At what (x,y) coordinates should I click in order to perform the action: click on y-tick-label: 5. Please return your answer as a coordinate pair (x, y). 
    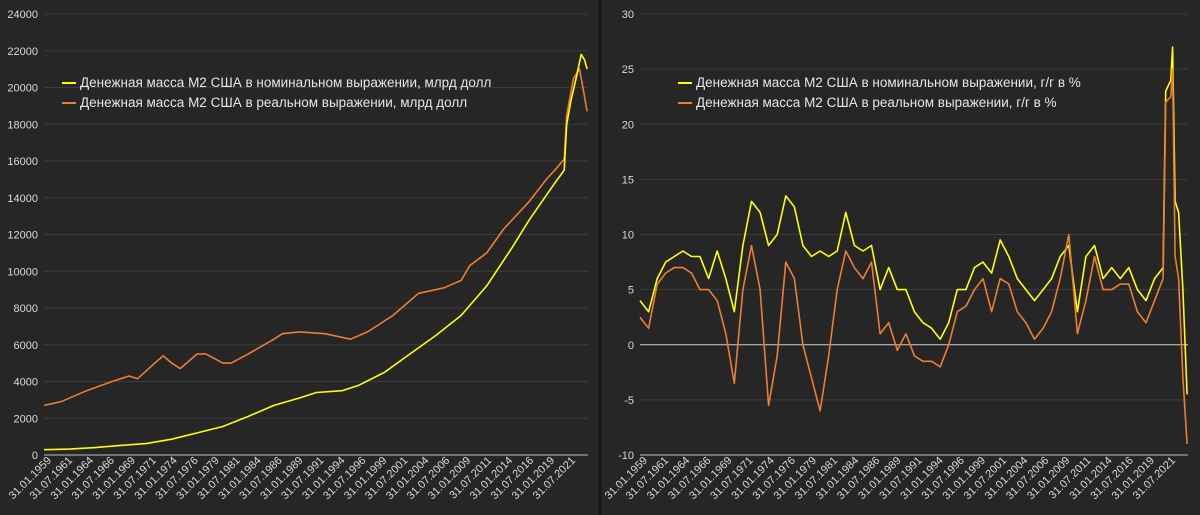
    Looking at the image, I should click on (631, 291).